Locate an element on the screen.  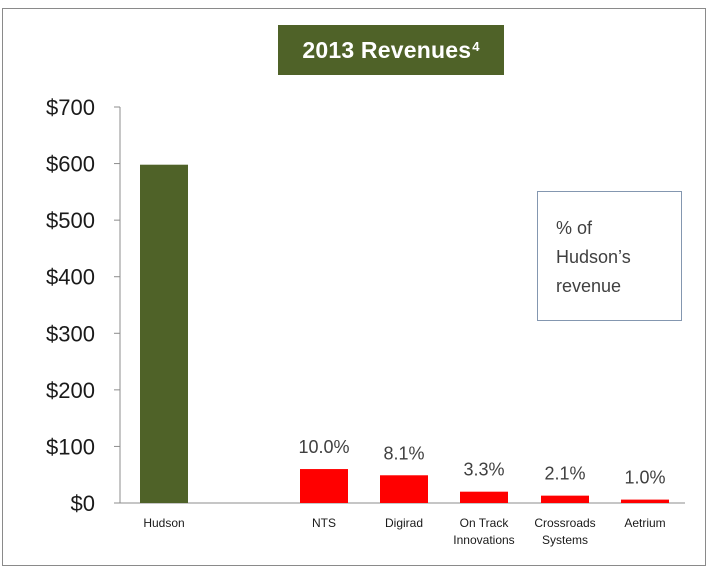
x-tick-label: NTS is located at coordinates (324, 523).